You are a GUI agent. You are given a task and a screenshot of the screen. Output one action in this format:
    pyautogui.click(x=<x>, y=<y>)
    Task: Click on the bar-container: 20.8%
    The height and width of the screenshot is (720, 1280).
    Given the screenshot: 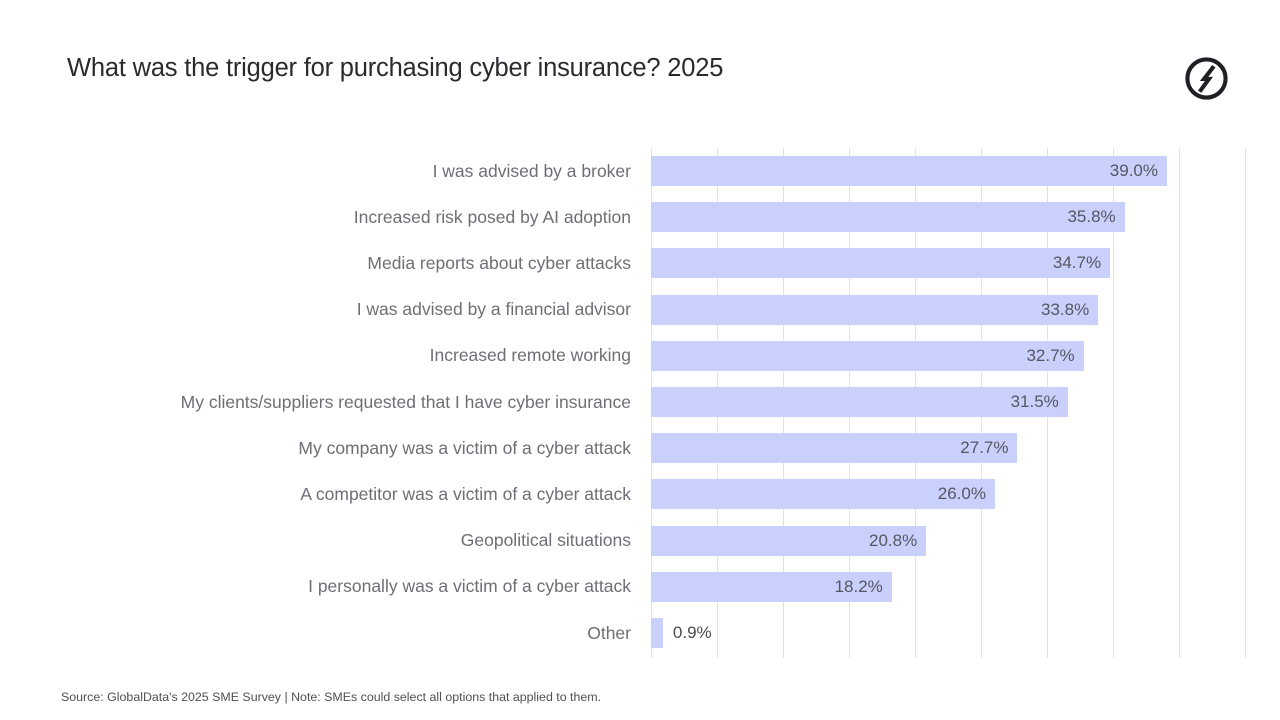 What is the action you would take?
    pyautogui.click(x=789, y=540)
    